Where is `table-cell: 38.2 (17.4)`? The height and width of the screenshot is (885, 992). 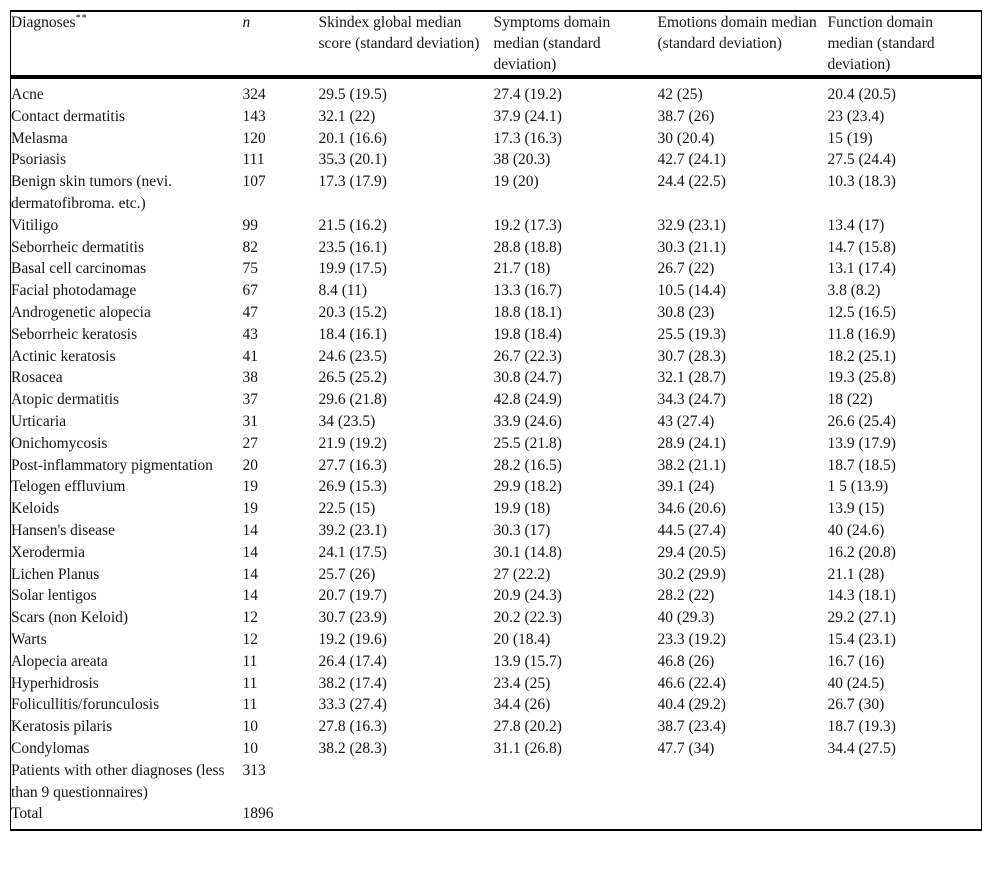
table-cell: 38.2 (17.4) is located at coordinates (352, 683).